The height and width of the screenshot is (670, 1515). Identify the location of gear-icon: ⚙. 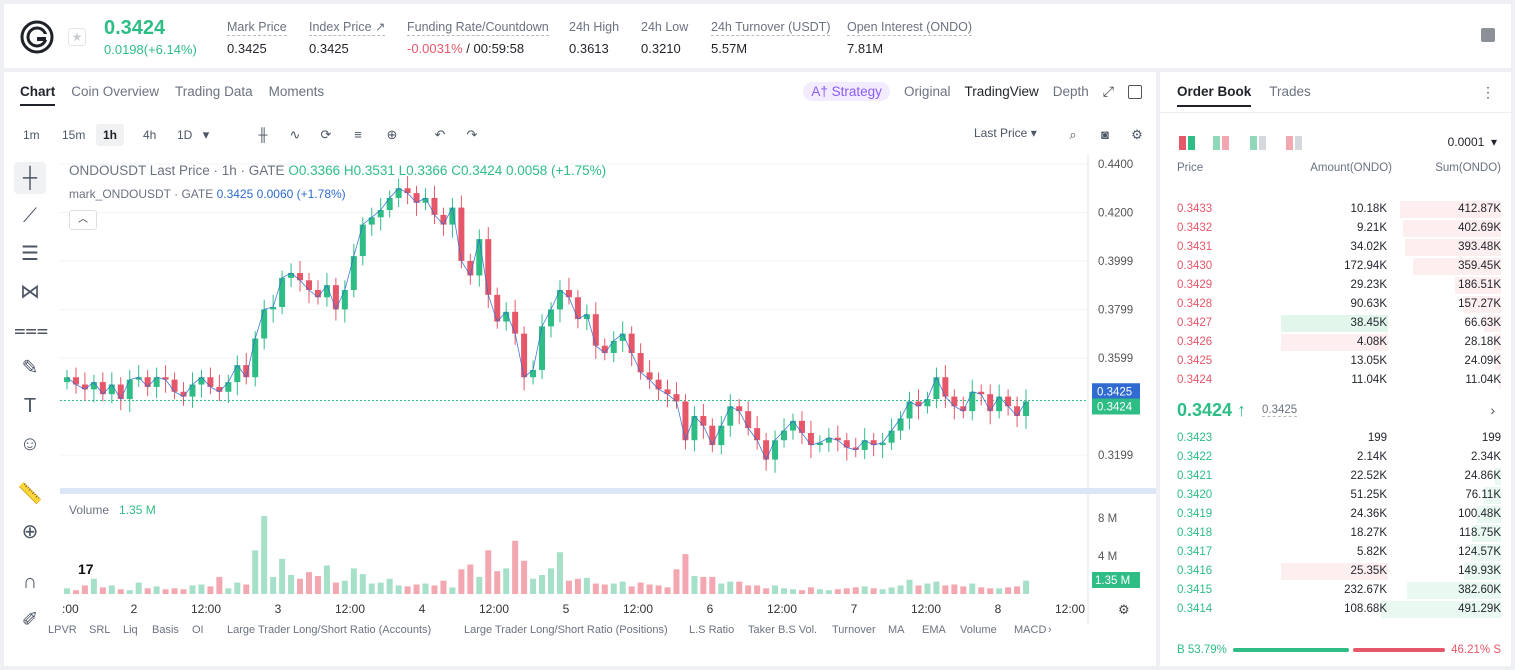
(1137, 134).